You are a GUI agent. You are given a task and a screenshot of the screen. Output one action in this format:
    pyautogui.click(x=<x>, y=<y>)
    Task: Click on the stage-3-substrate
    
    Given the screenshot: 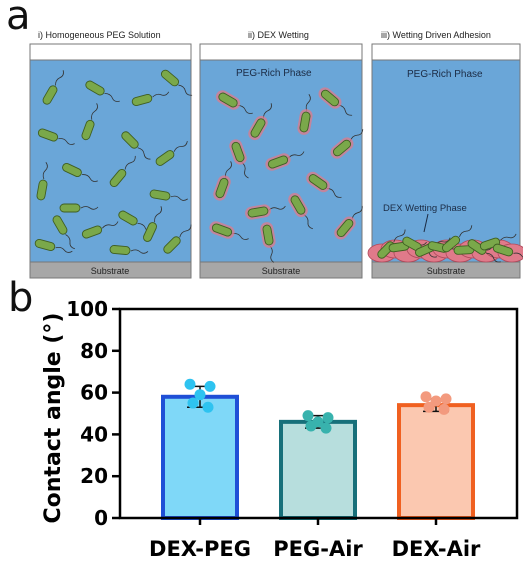 What is the action you would take?
    pyautogui.click(x=446, y=270)
    